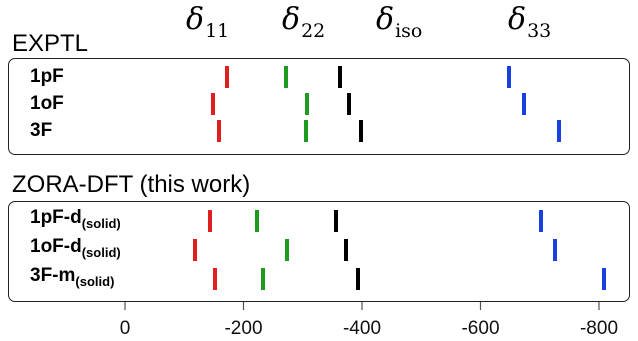 The width and height of the screenshot is (638, 341). I want to click on mark-d22-1oF, so click(307, 104).